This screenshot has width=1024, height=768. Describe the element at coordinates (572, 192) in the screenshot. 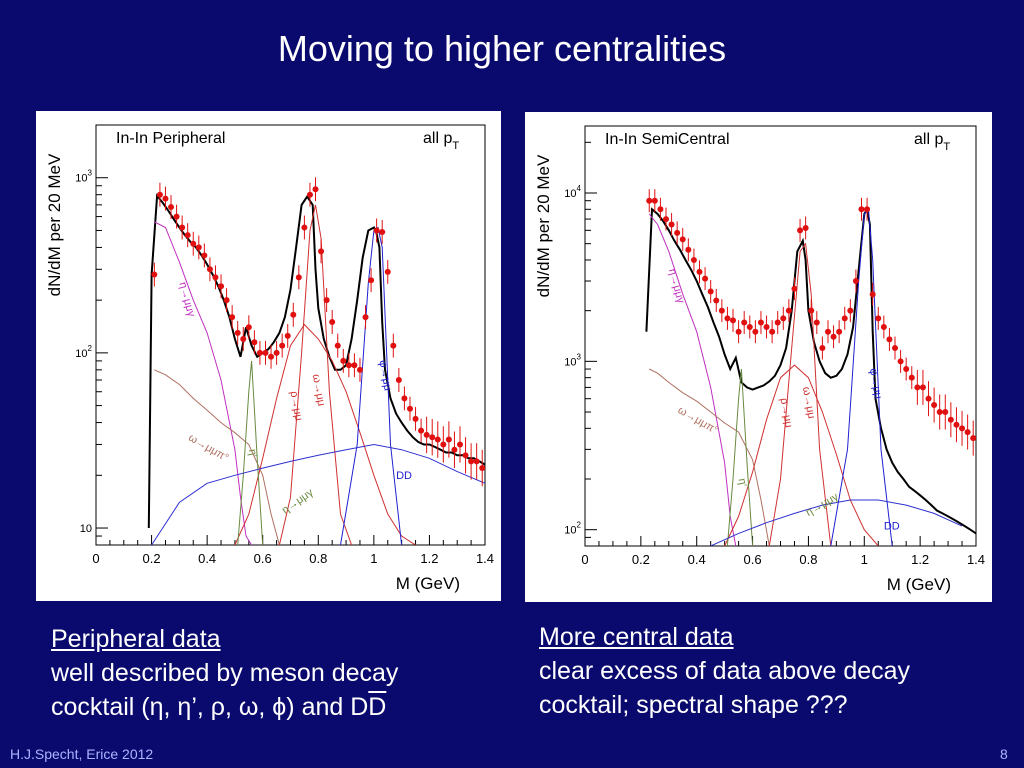

I see `y-tick-label: 10⁴` at that location.